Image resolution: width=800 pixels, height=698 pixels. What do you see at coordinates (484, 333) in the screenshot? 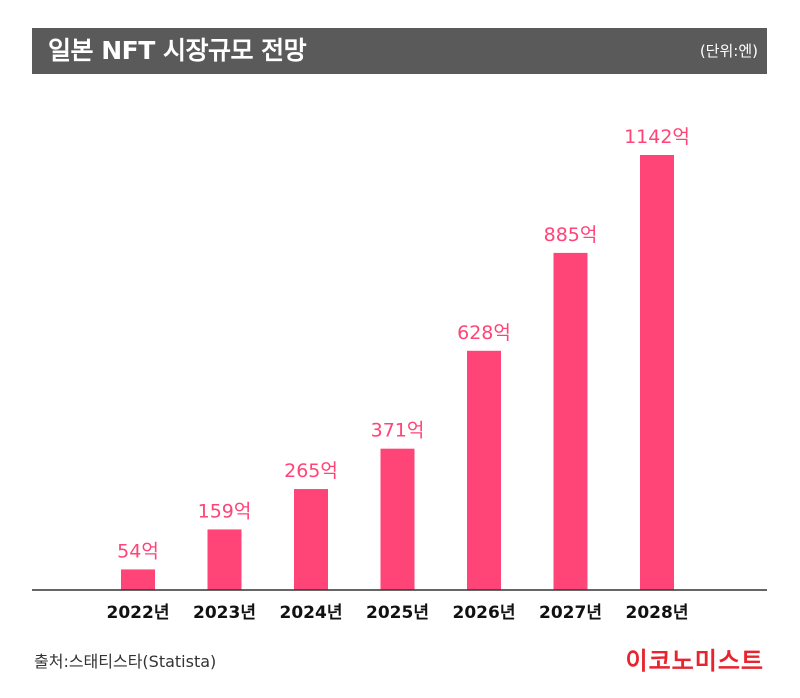
I see `data-label-4: 628억` at bounding box center [484, 333].